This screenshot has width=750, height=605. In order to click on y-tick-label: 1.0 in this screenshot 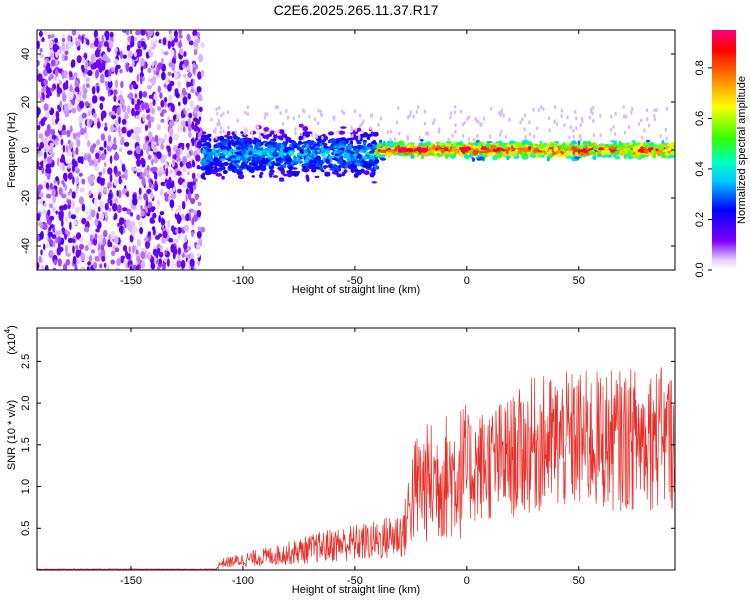, I will do `click(26, 486)`.